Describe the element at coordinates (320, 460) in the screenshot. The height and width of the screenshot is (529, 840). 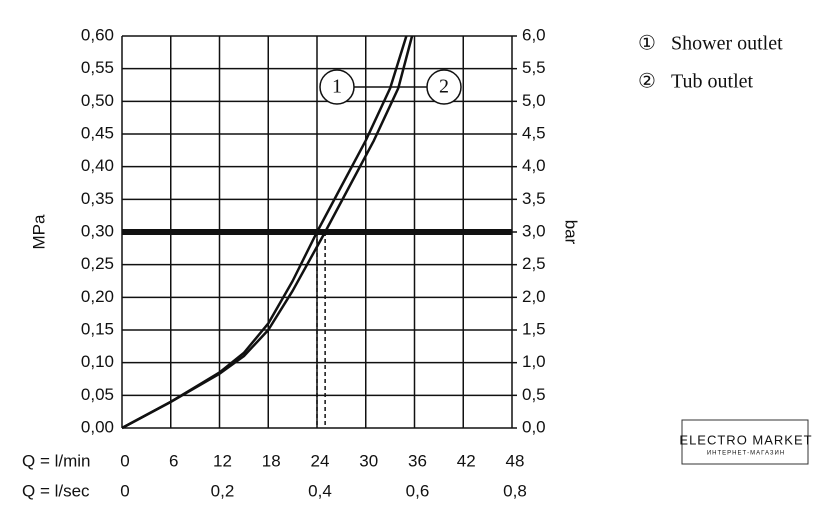
I see `x-tick-label: 24` at that location.